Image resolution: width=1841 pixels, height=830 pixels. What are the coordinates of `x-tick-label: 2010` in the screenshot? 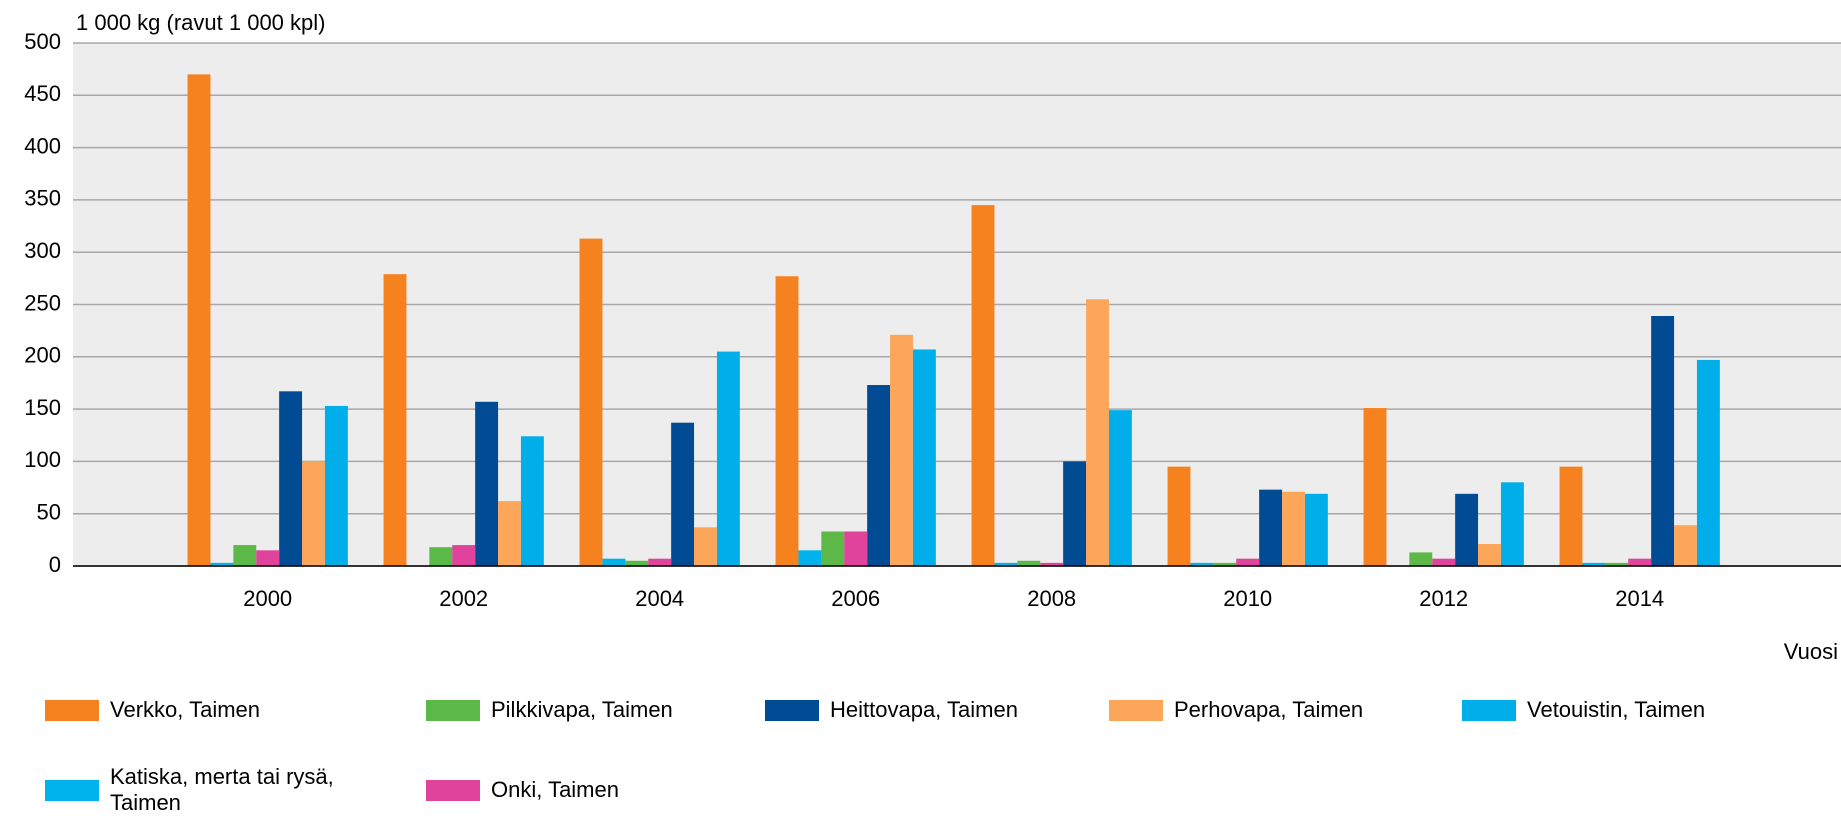 It's located at (1247, 598).